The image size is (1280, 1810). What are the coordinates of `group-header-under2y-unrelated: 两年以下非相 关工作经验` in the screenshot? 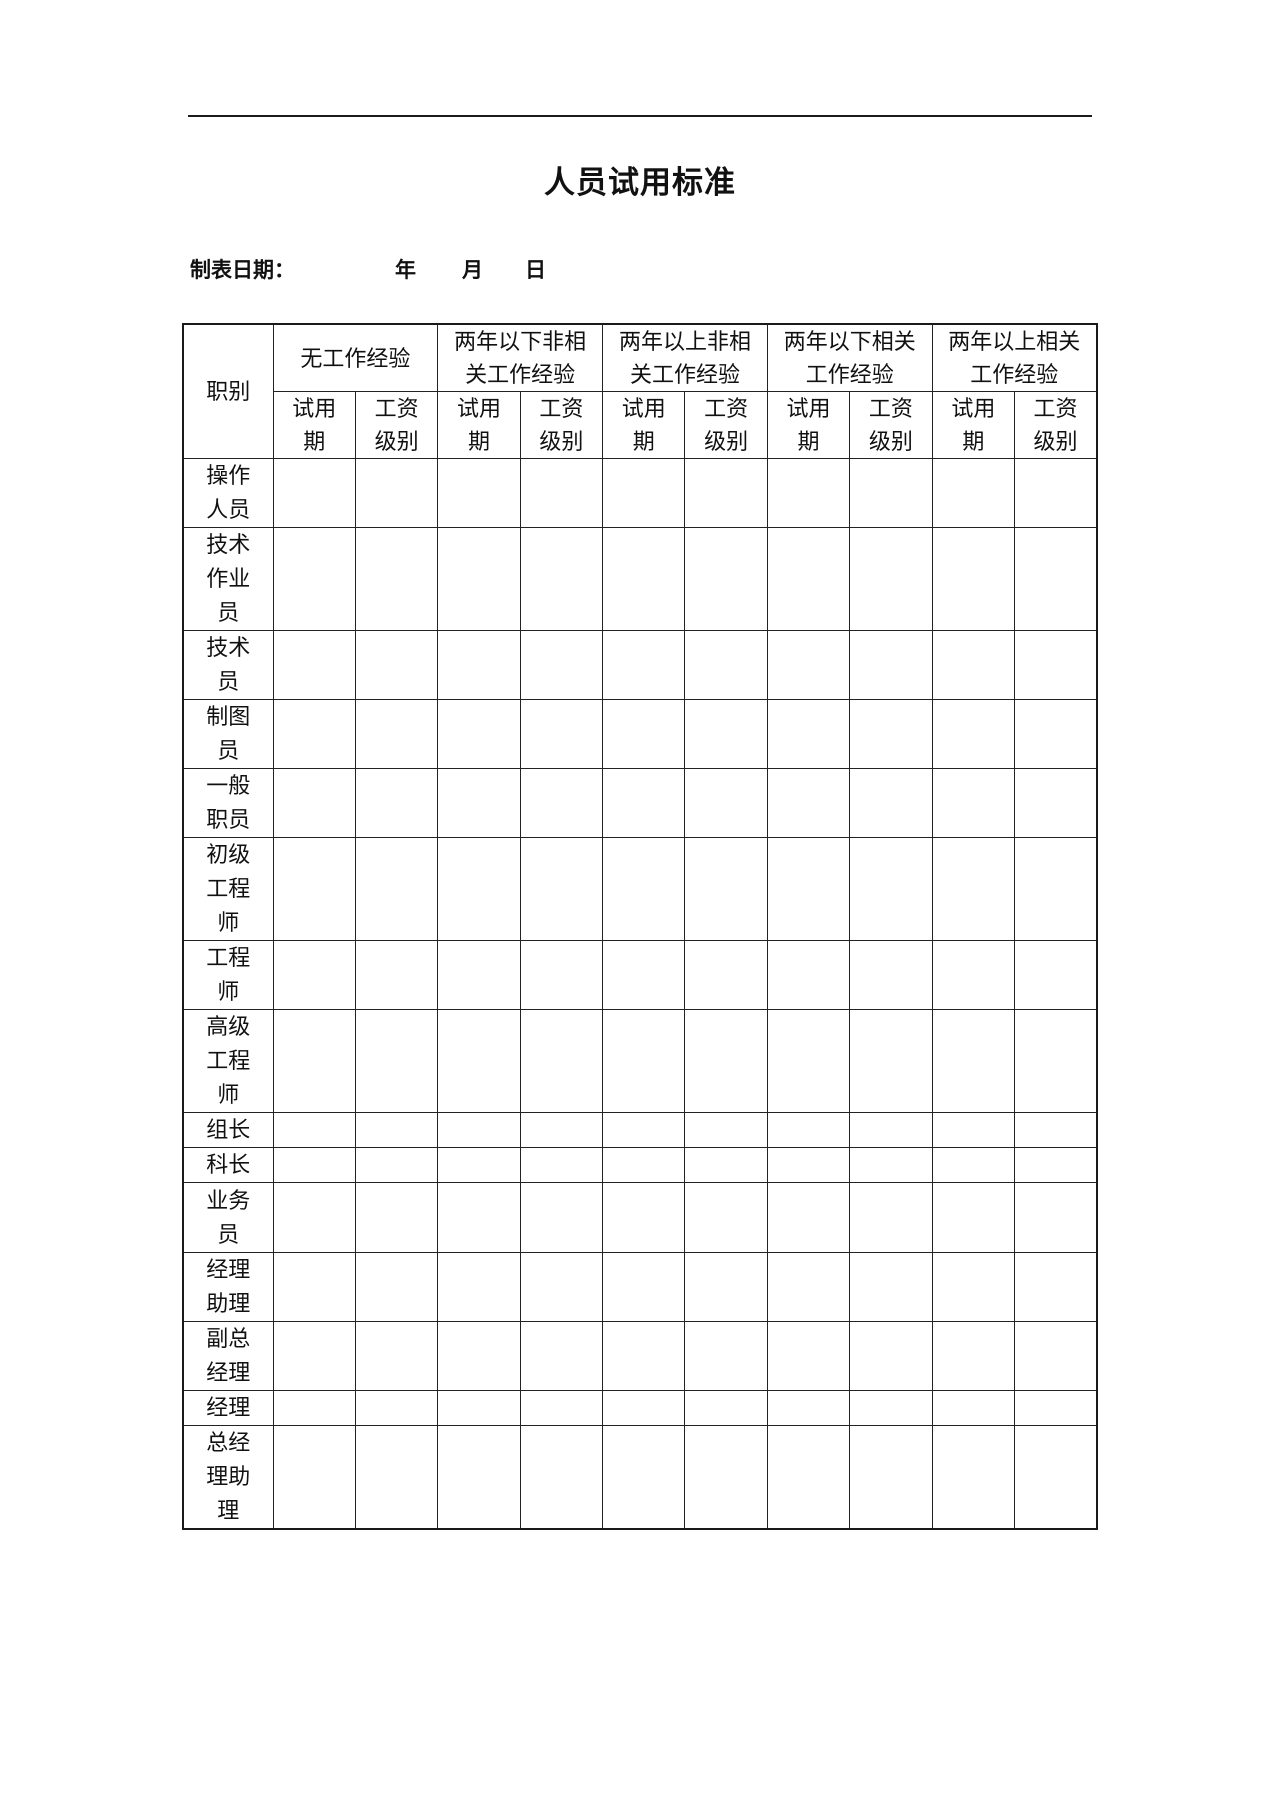 It's located at (520, 357).